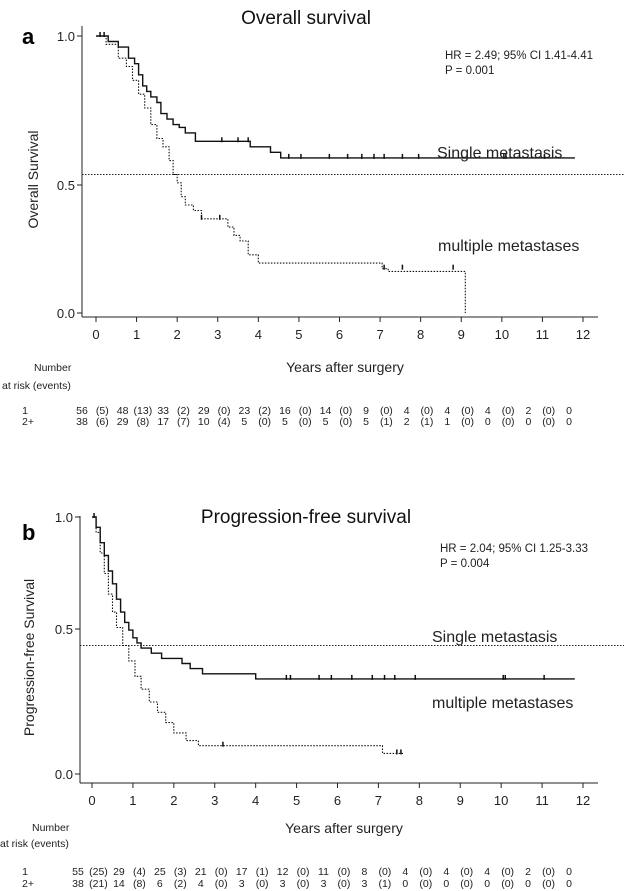  Describe the element at coordinates (519, 56) in the screenshot. I see `hazard-ratio-text: HR = 2.49; 95% CI 1.41-4.41` at that location.